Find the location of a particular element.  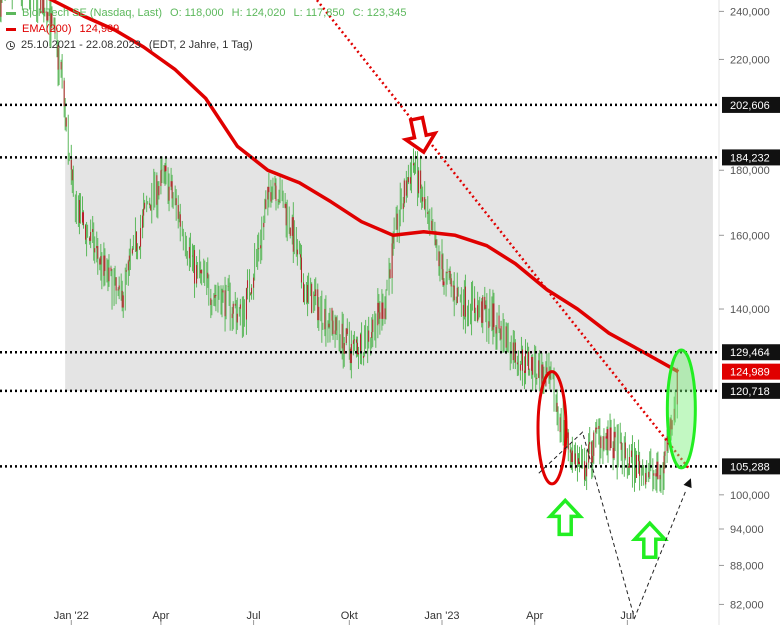

x-tick-label: Jan '22 is located at coordinates (71, 616).